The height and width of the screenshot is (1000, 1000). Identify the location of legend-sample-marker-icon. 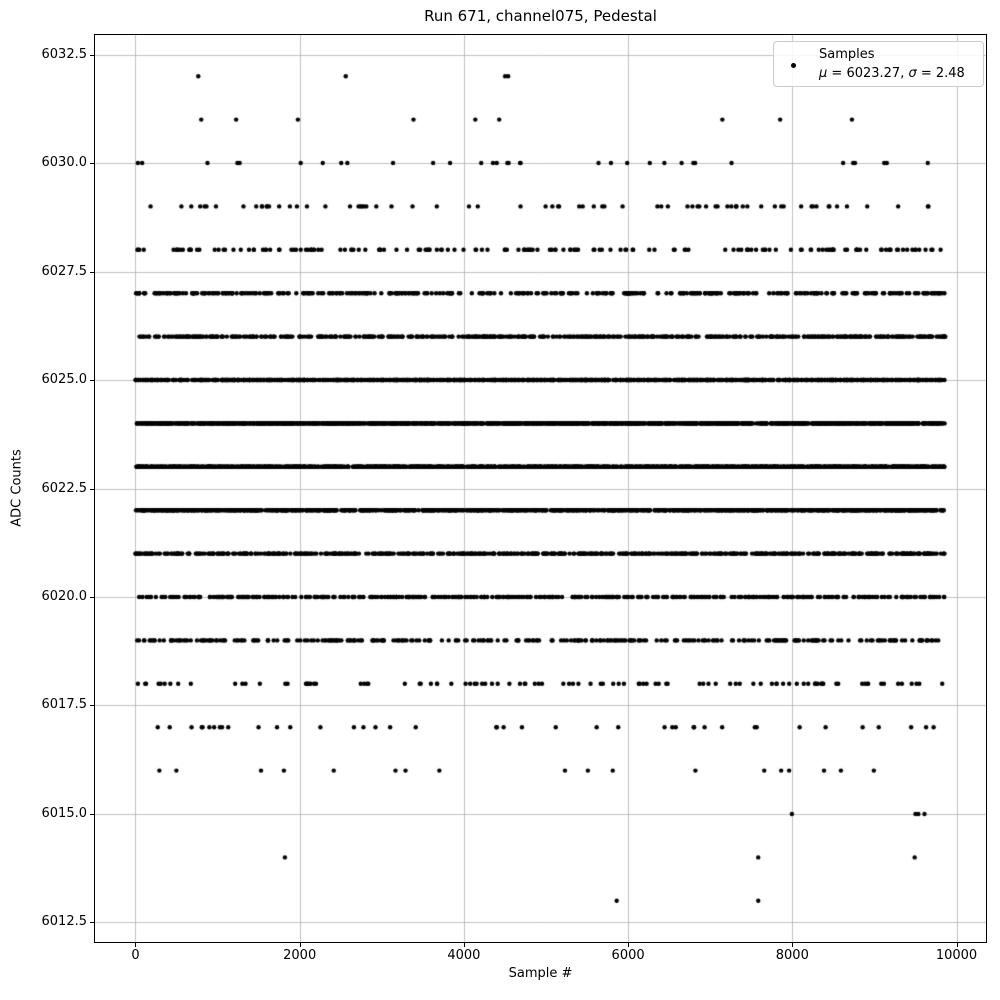
(793, 65).